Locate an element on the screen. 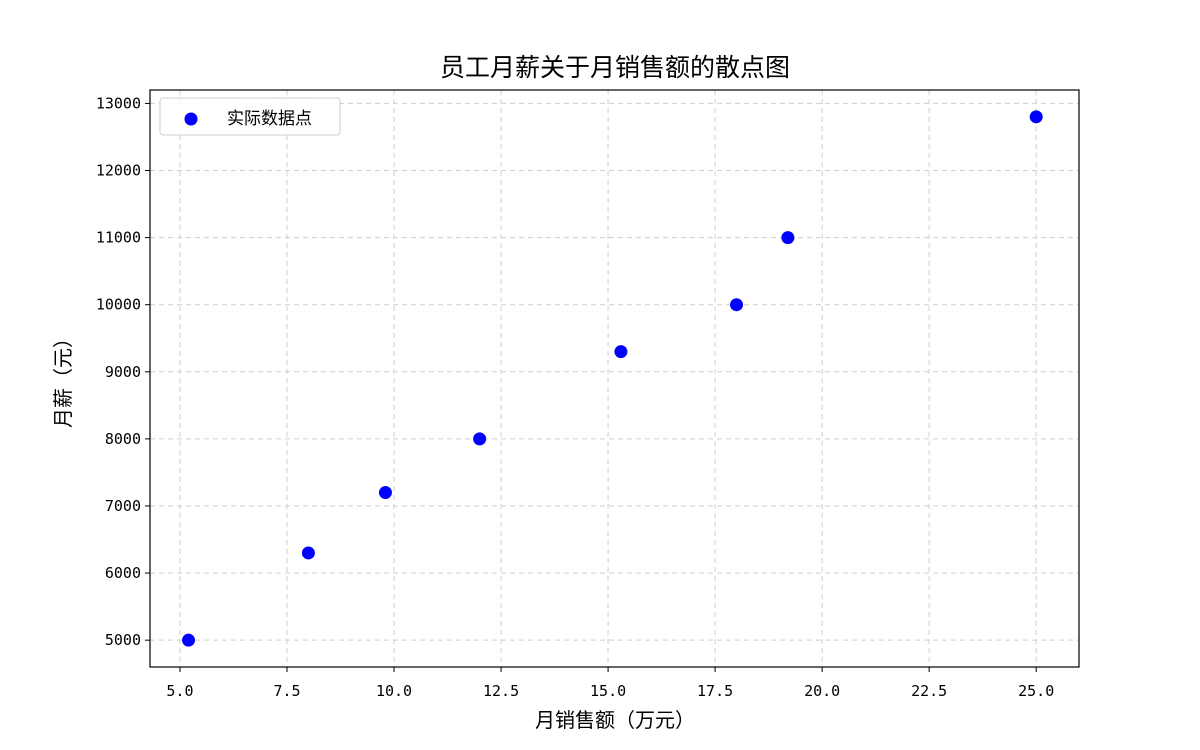 The image size is (1200, 750). y-tick-label: 13000 is located at coordinates (118, 103).